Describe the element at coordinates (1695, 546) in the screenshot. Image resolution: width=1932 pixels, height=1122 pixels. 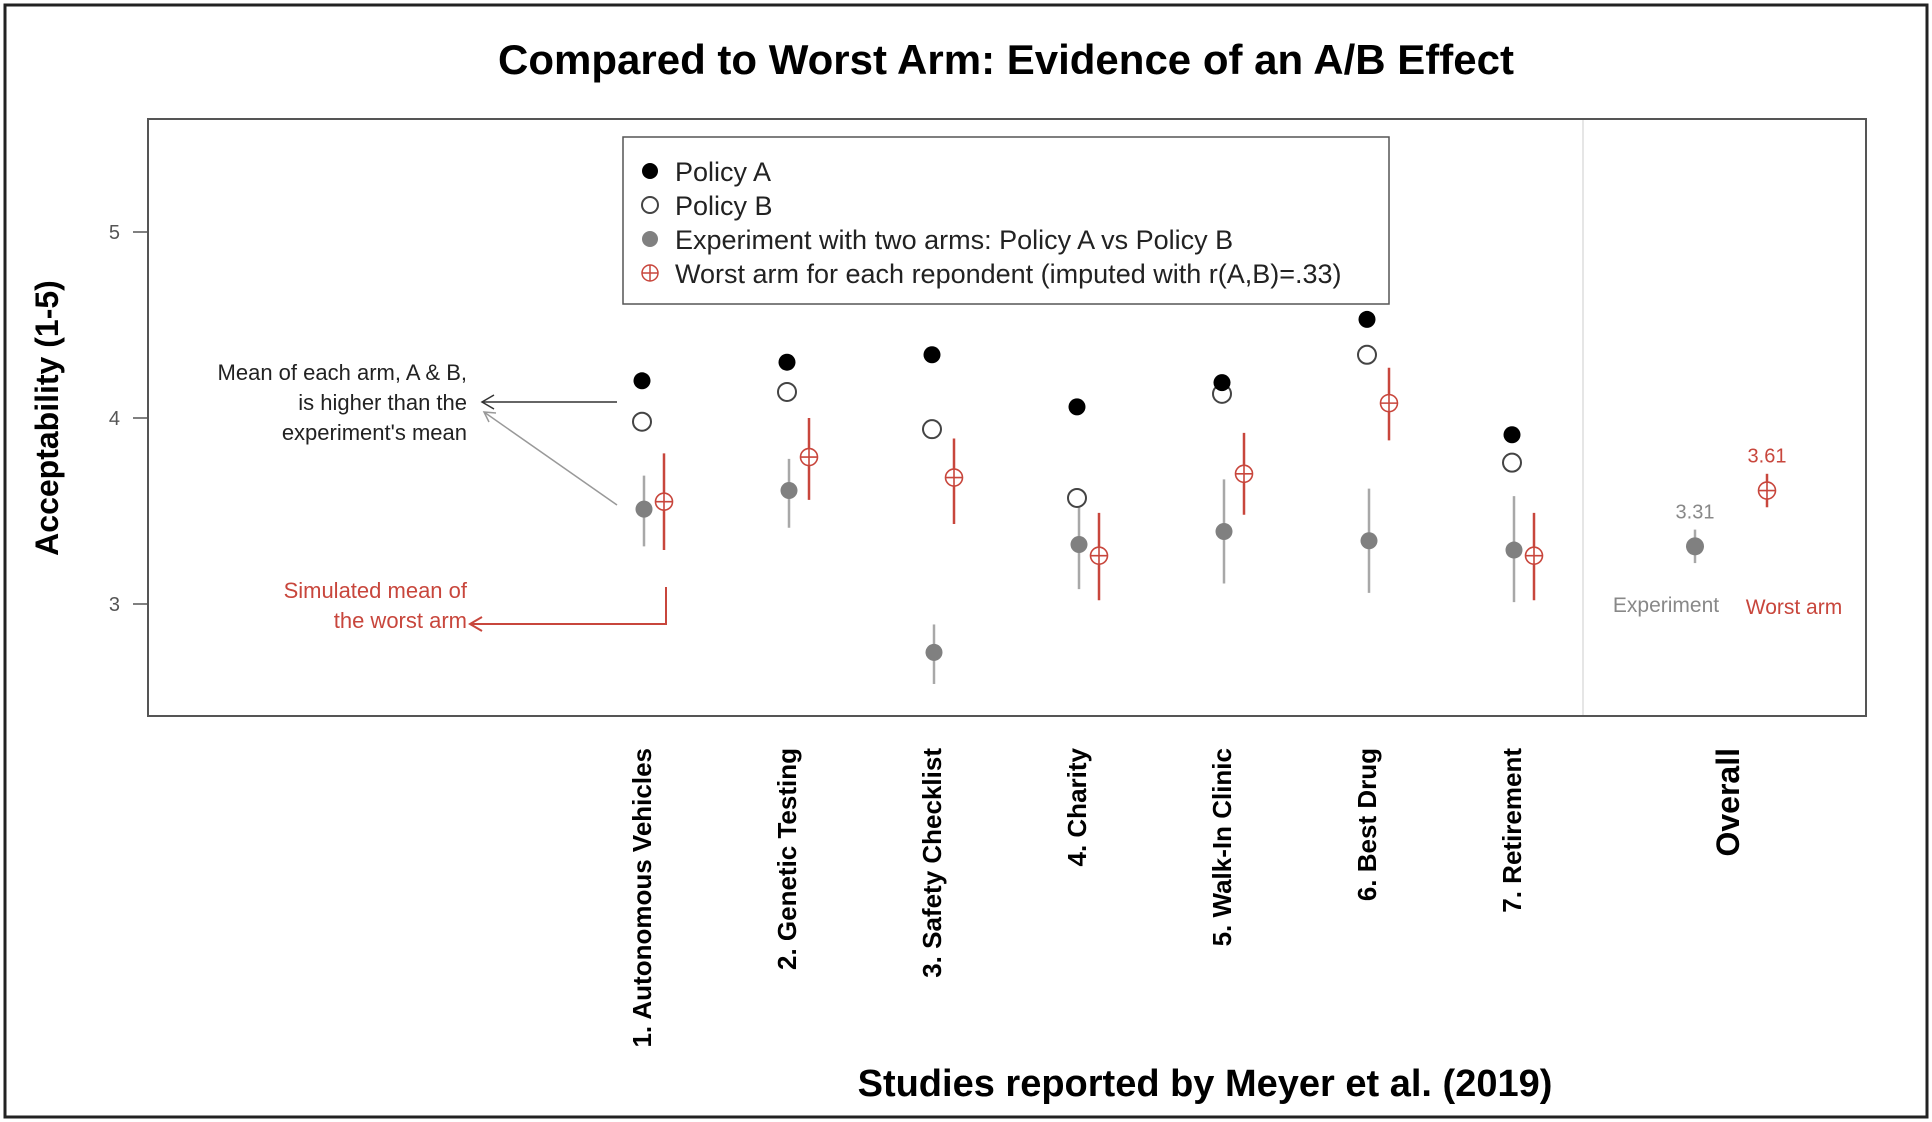
I see `overall-experiment-point` at that location.